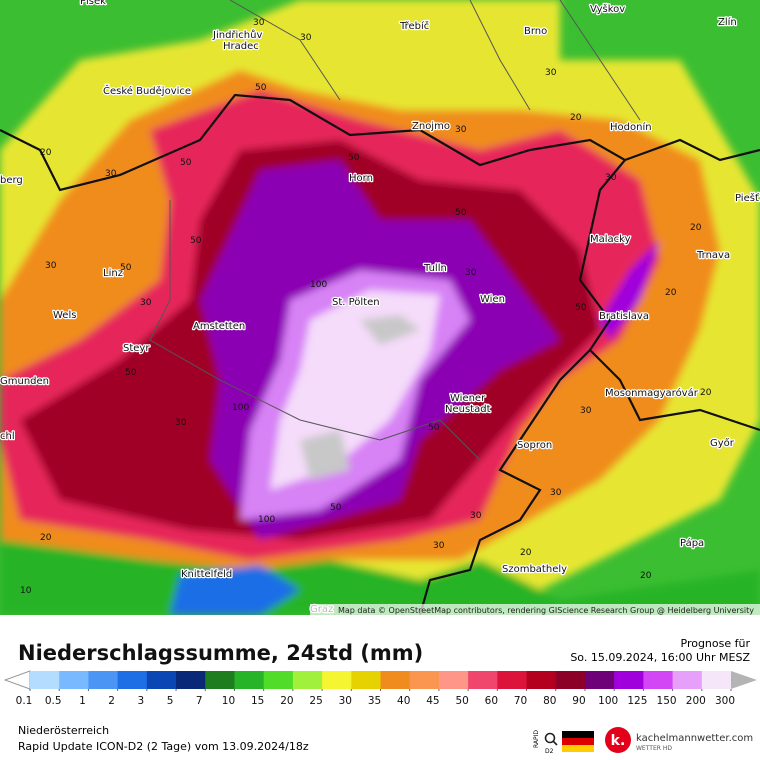 The image size is (760, 760). I want to click on city-label: Szombathely, so click(534, 569).